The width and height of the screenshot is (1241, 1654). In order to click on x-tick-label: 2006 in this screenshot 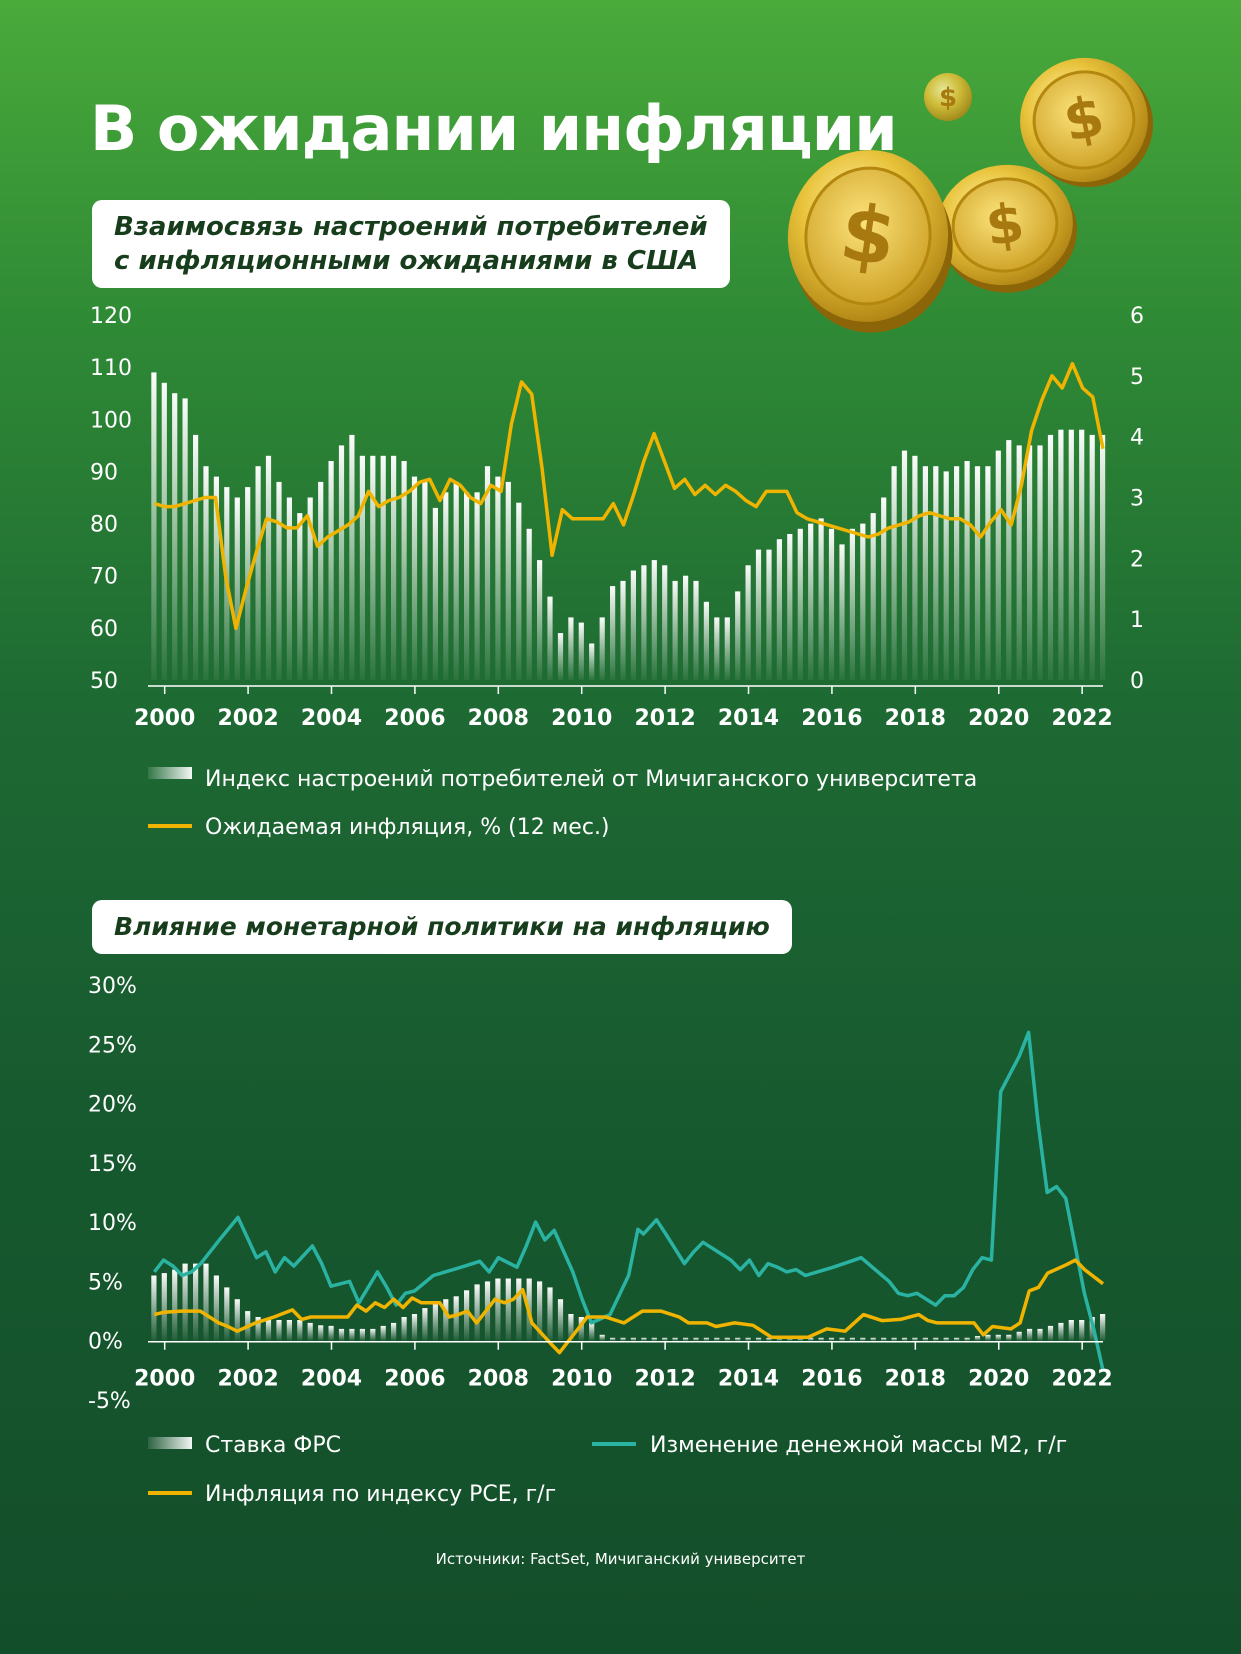, I will do `click(414, 718)`.